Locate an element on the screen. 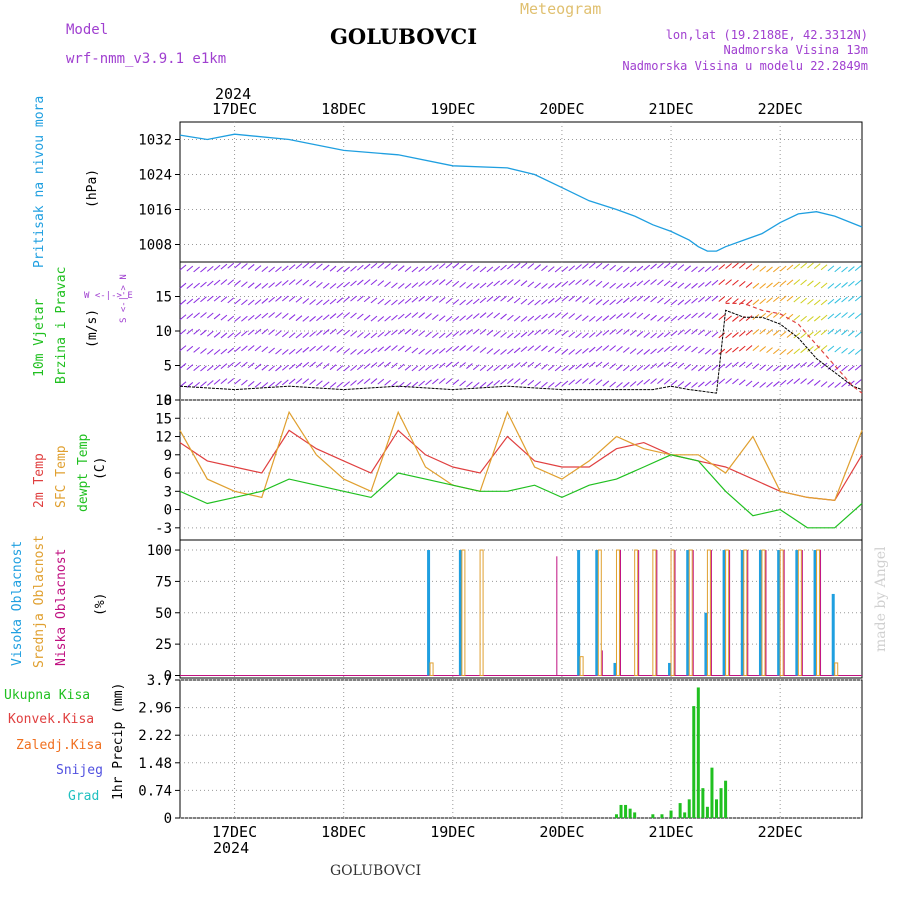 This screenshot has height=905, width=900. cloud-bar-high is located at coordinates (833, 634).